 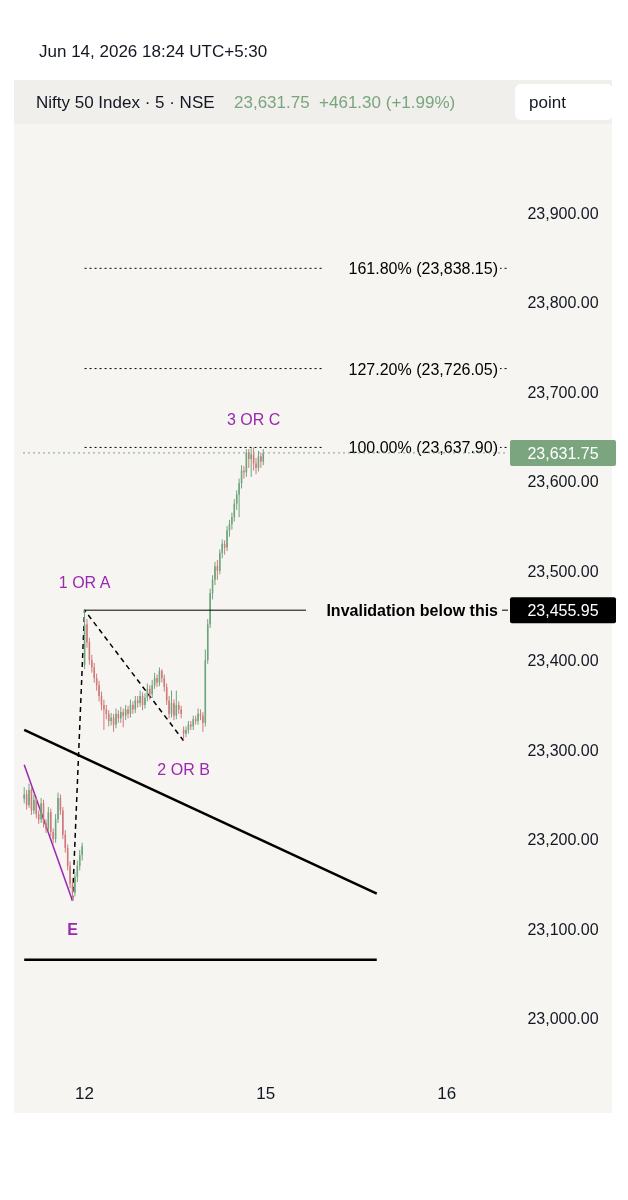 What do you see at coordinates (345, 102) in the screenshot?
I see `text: 23,631.75 +461.30 (+1.99%)` at bounding box center [345, 102].